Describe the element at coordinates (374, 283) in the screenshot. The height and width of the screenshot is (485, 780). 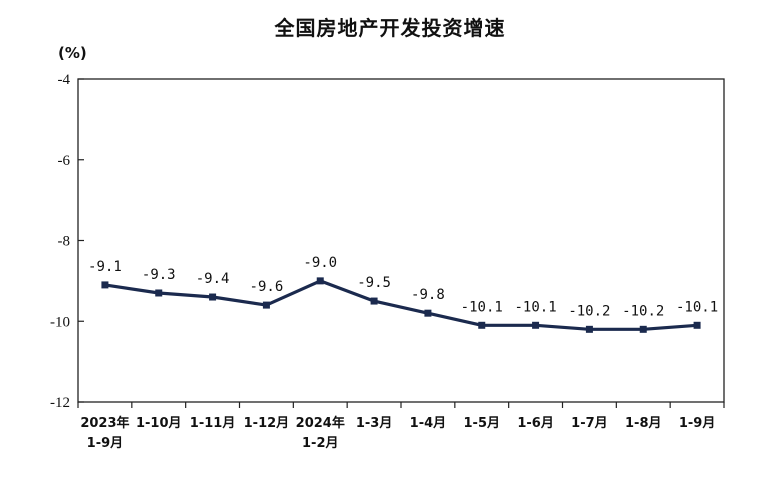
I see `data-label: -9.5` at that location.